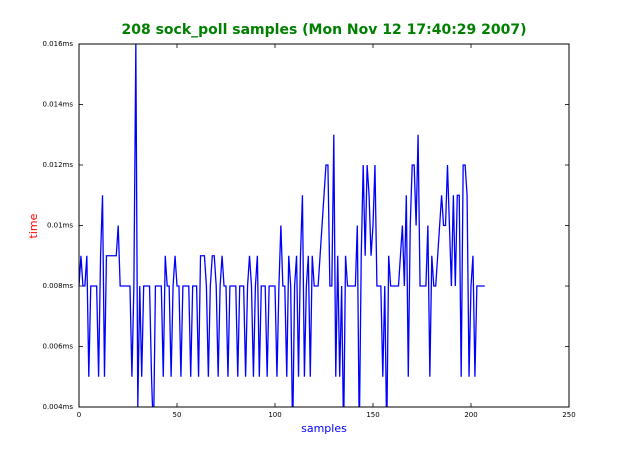 Image resolution: width=633 pixels, height=453 pixels. I want to click on y-tick-label: 0.016ms, so click(57, 44).